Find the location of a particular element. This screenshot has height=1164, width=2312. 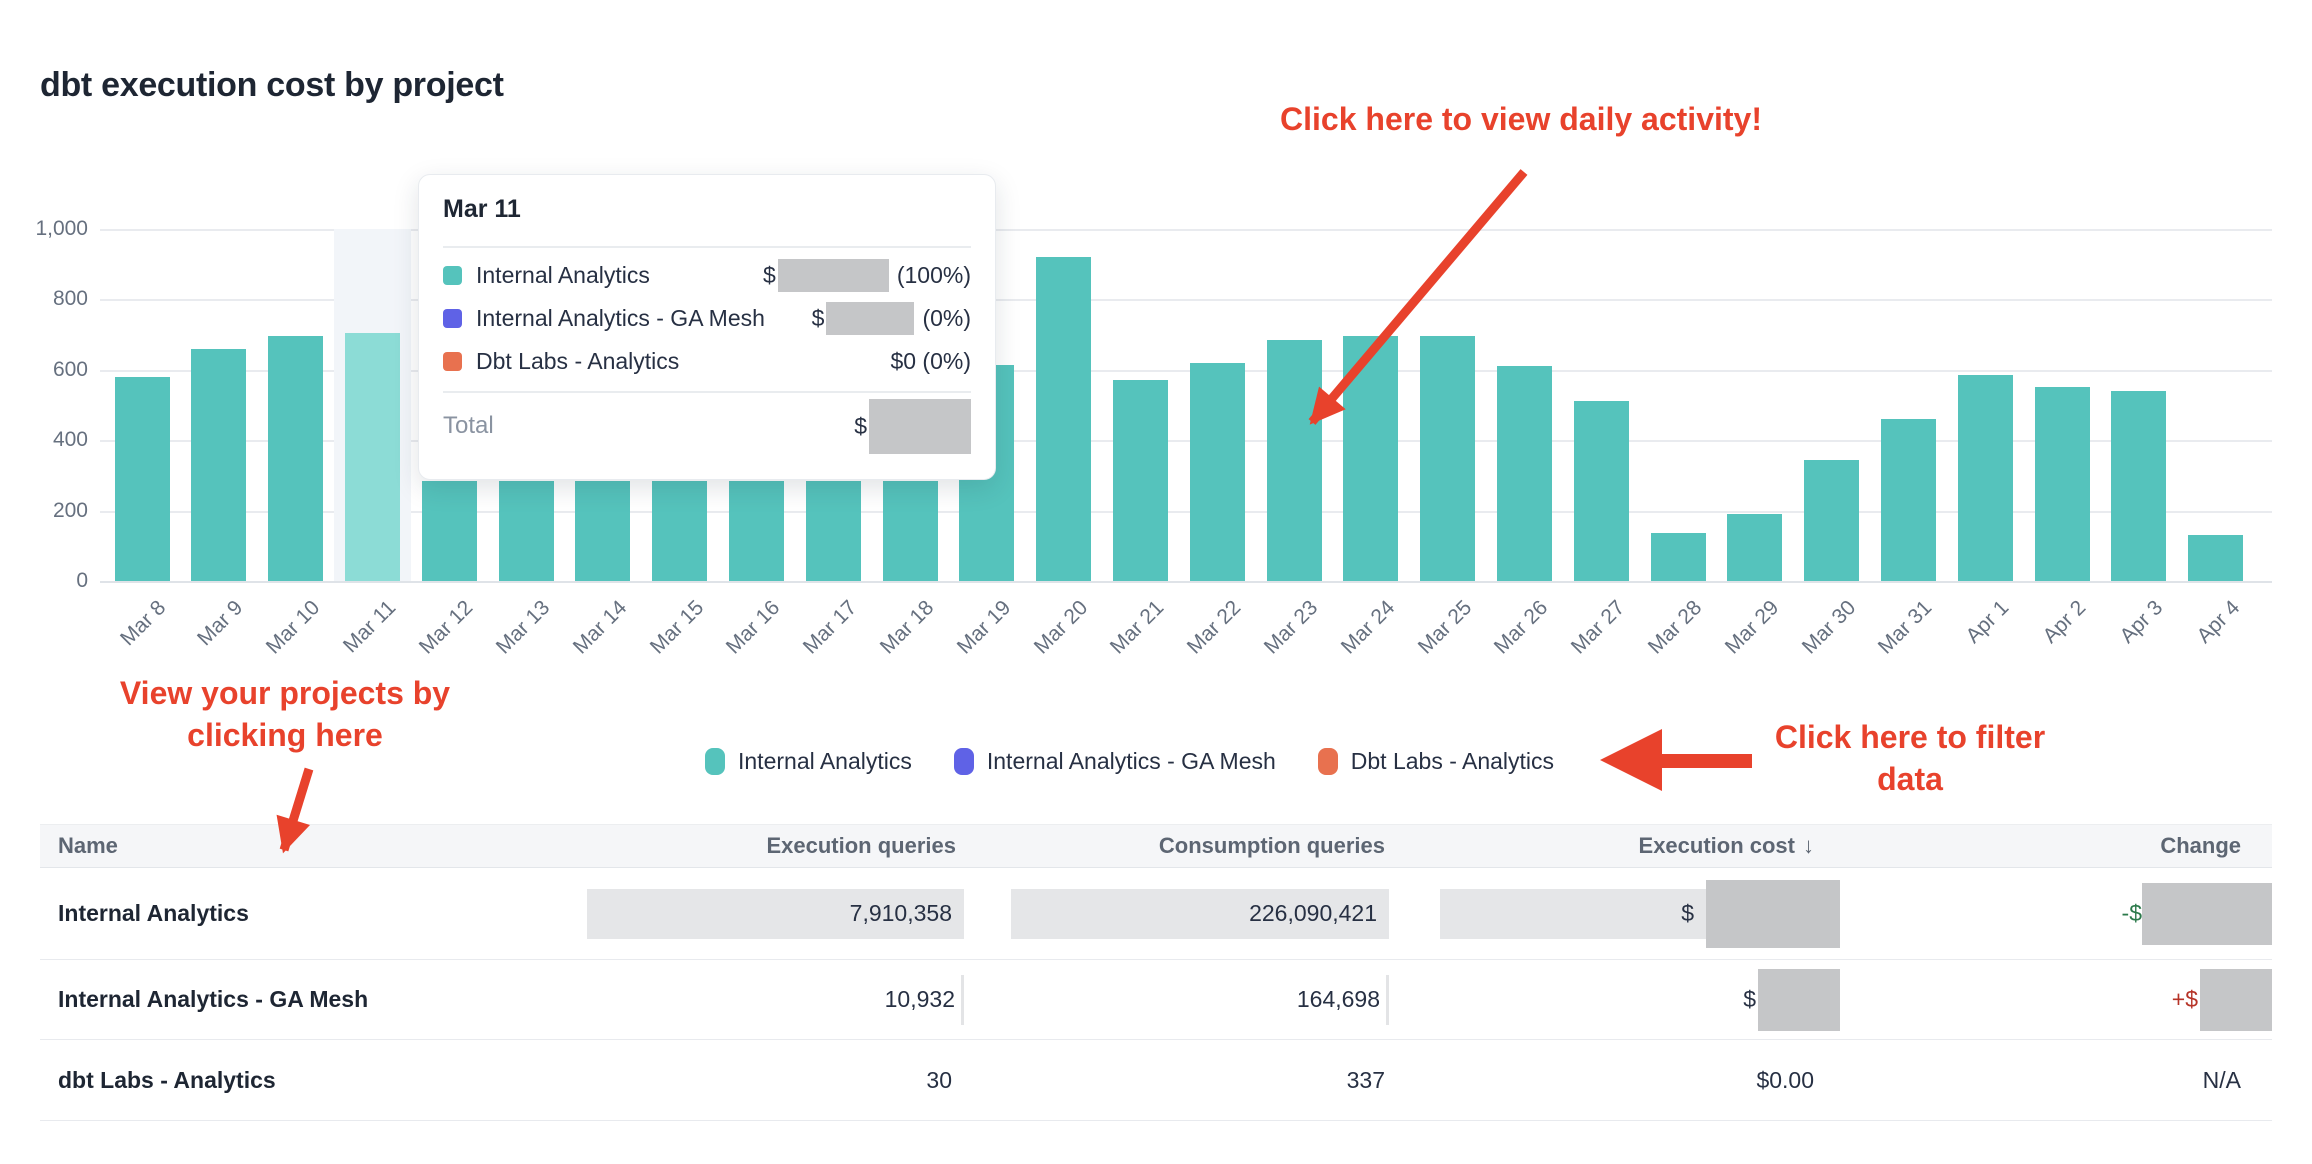

project-name: Internal Analytics is located at coordinates (153, 913).